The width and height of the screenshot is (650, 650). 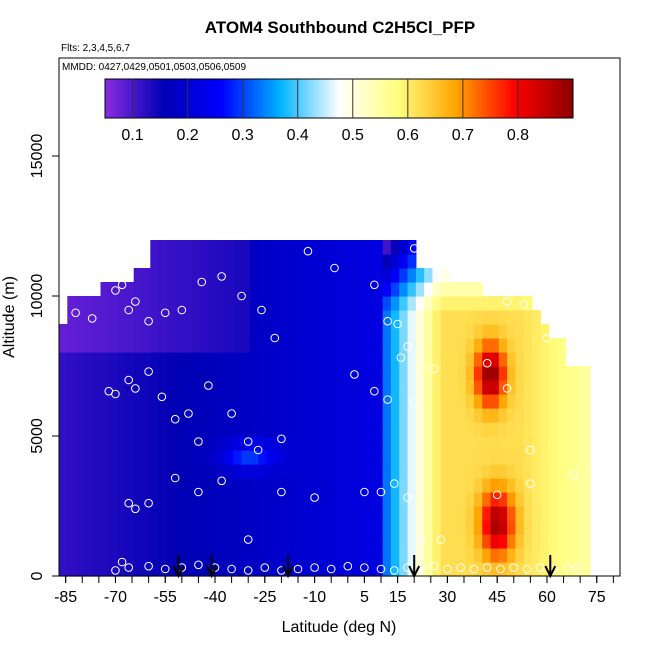 I want to click on chart-title: ATOM4 Southbound C2H5Cl_PFP, so click(x=340, y=27).